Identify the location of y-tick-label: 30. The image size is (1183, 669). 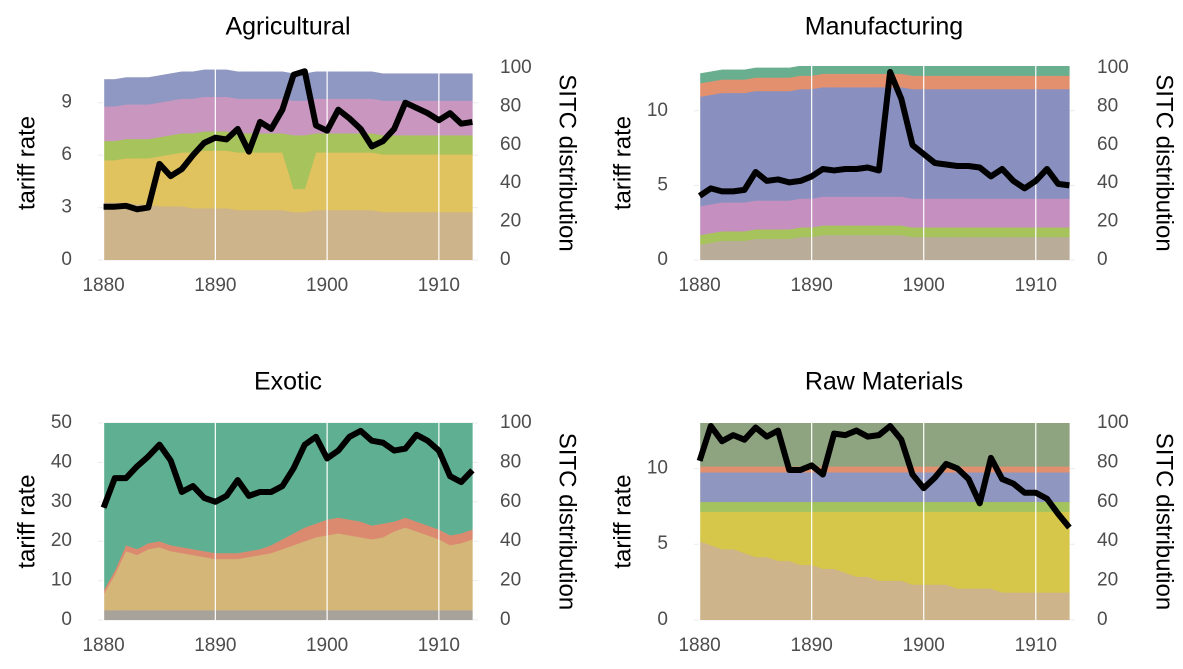
(61, 501).